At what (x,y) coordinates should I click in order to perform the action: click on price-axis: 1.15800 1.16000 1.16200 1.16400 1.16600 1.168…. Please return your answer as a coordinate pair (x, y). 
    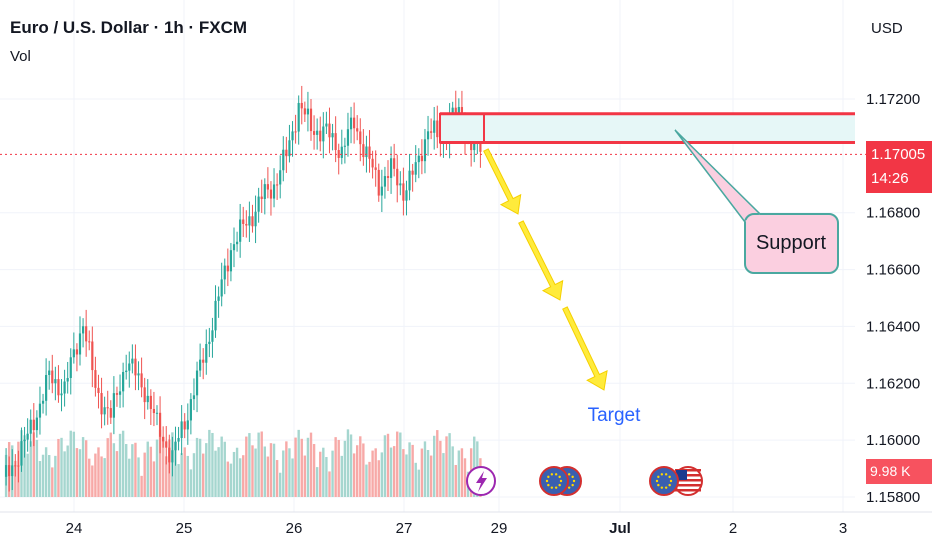
    Looking at the image, I should click on (893, 298).